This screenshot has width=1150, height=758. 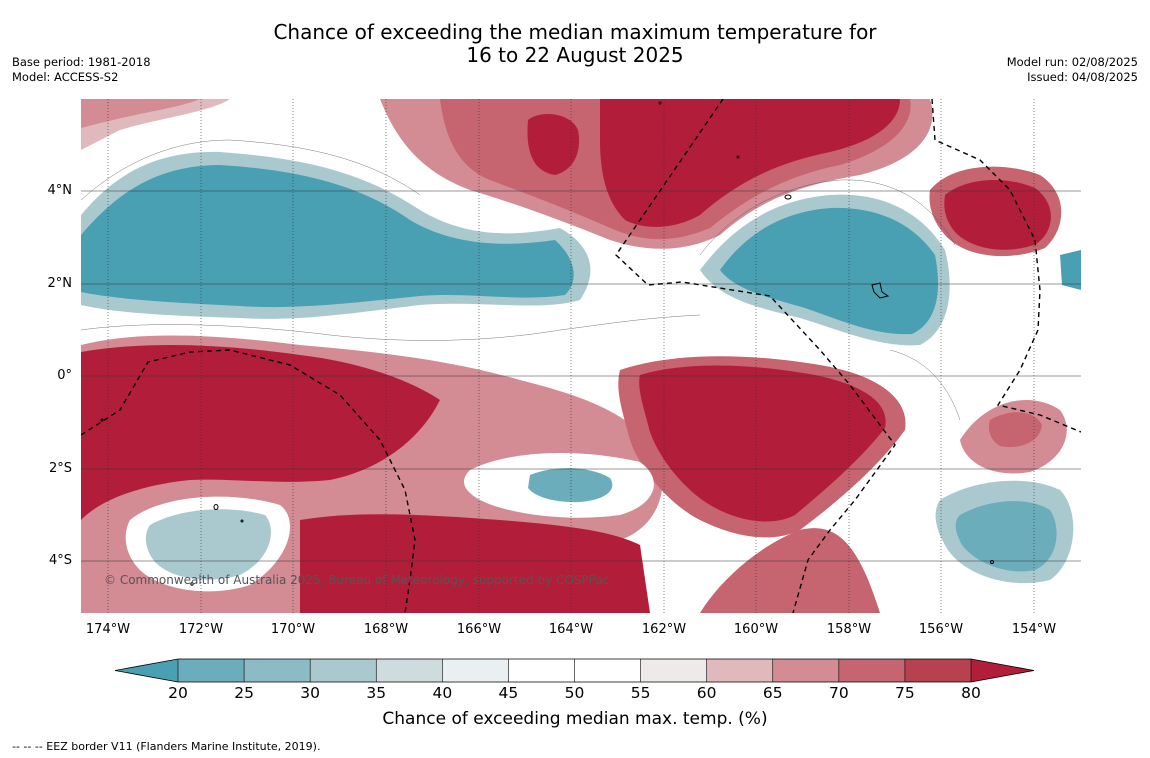 What do you see at coordinates (575, 55) in the screenshot?
I see `map-title-line2: 16 to 22 August 2025` at bounding box center [575, 55].